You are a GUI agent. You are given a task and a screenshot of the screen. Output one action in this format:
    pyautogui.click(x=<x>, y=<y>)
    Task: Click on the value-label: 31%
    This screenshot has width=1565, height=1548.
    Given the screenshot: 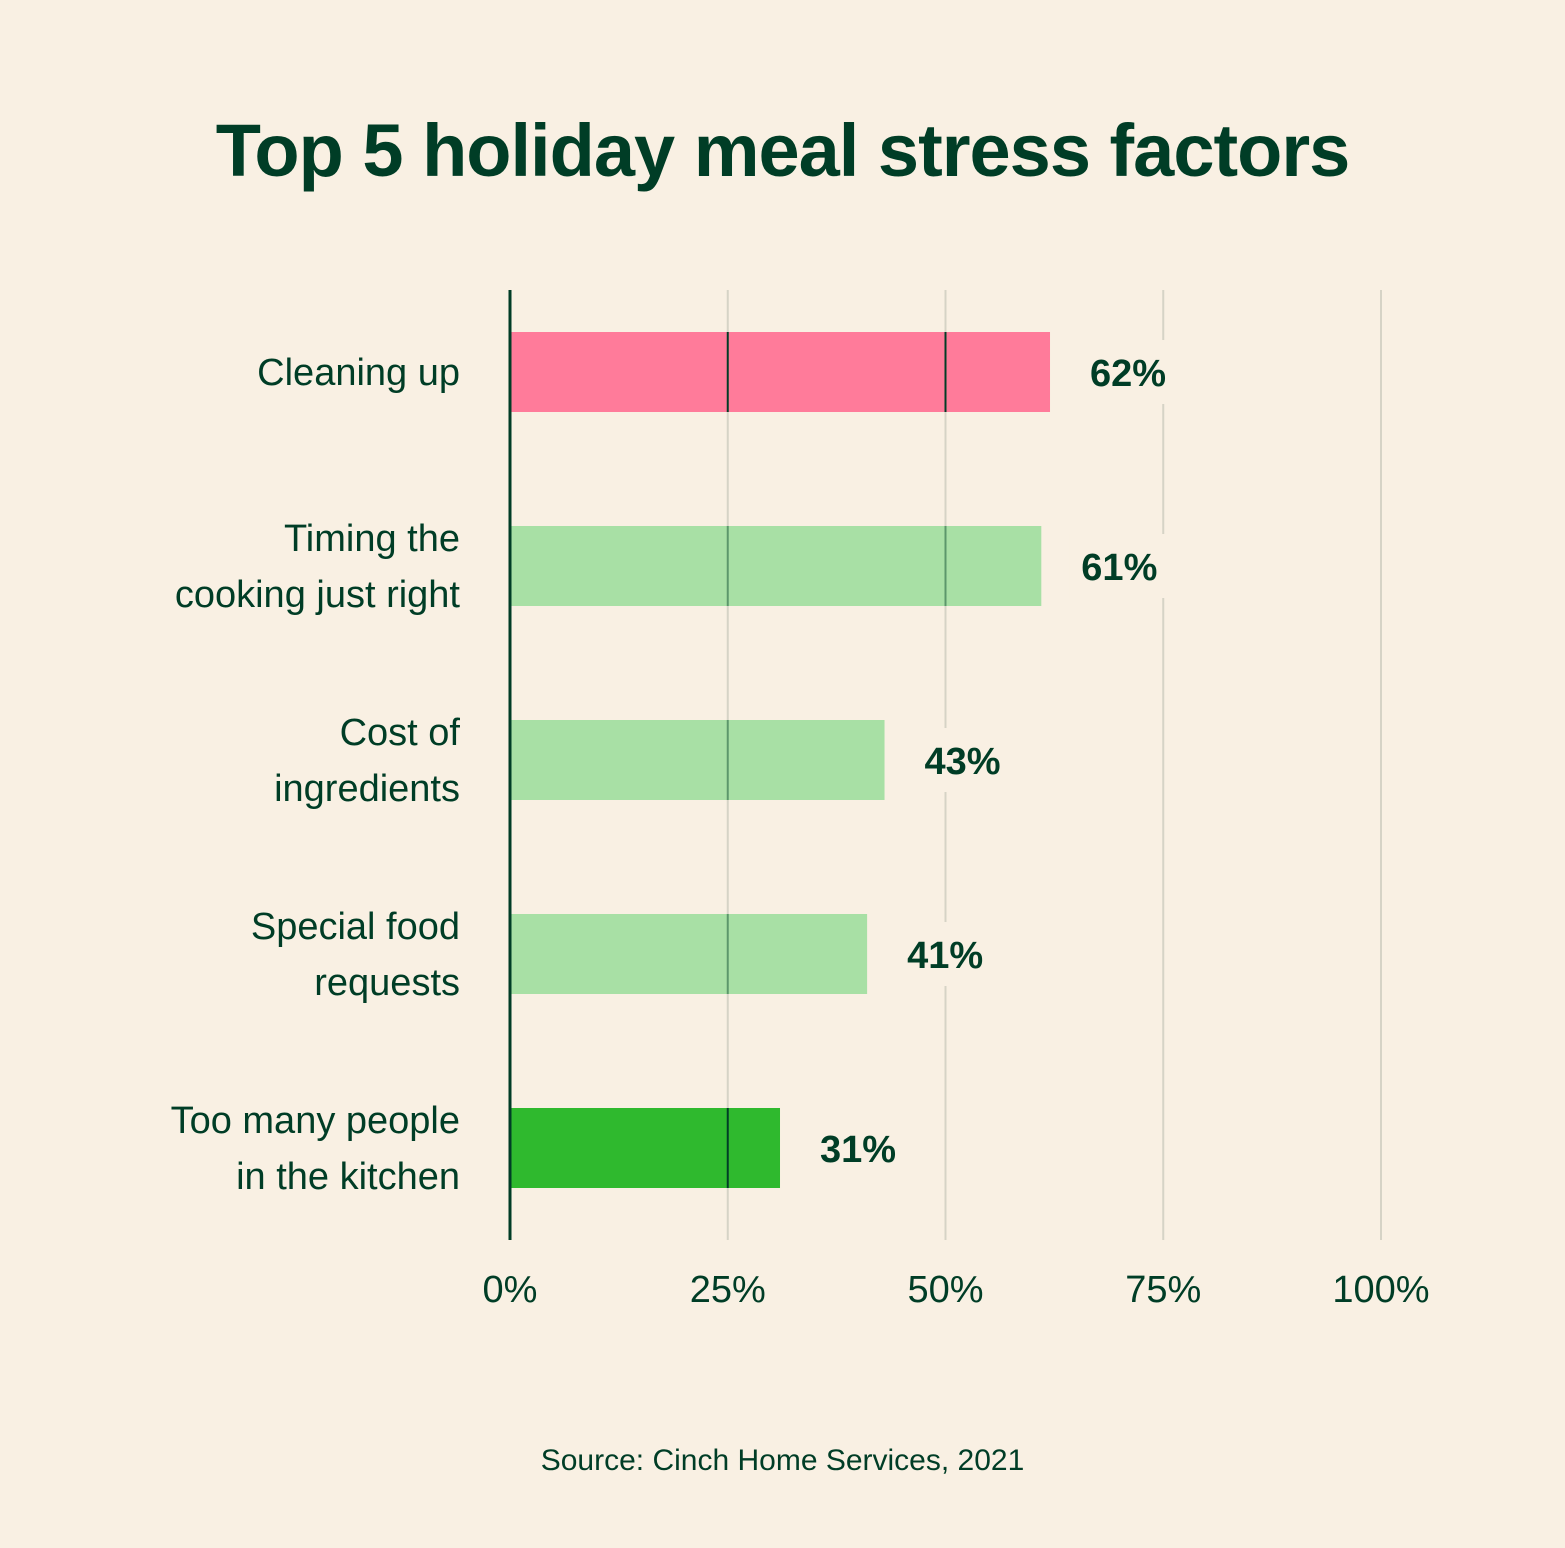 What is the action you would take?
    pyautogui.click(x=858, y=1150)
    